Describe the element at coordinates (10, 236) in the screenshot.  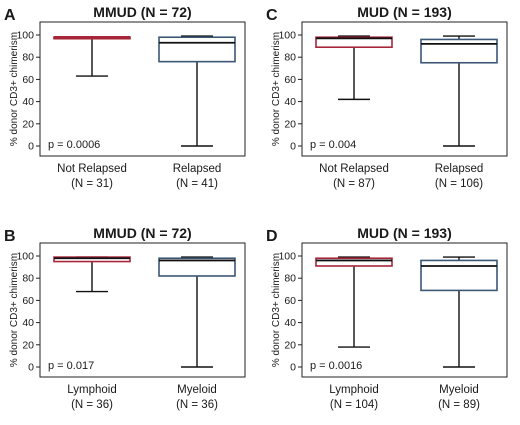
I see `panel-letter: B` at that location.